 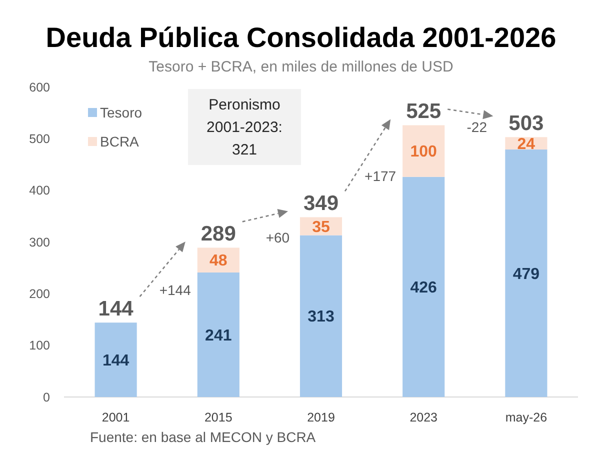 What do you see at coordinates (301, 37) in the screenshot?
I see `chart-title: Deuda Pública Consolidada 2001-2026` at bounding box center [301, 37].